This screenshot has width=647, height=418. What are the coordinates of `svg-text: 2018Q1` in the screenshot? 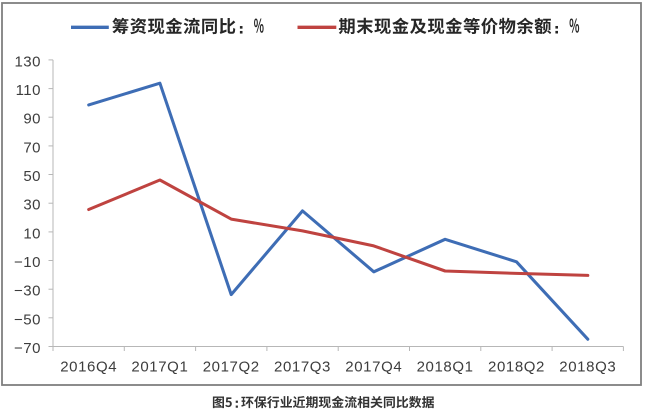 It's located at (445, 367).